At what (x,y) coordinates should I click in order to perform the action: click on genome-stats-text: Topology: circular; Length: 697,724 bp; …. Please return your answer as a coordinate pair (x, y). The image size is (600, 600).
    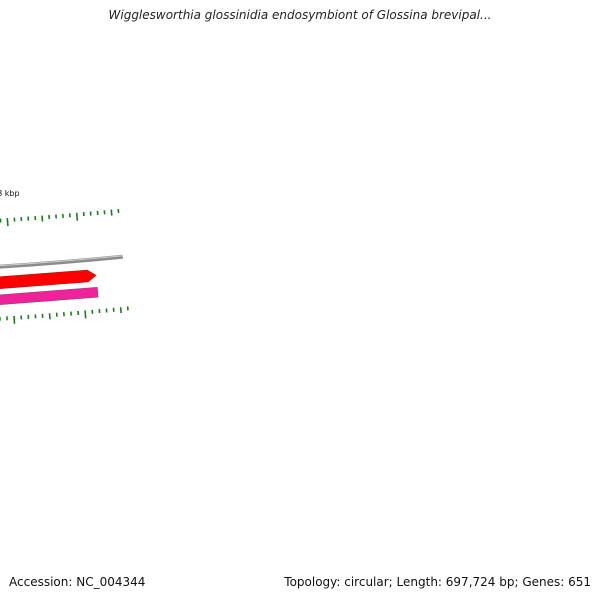
    Looking at the image, I should click on (437, 582).